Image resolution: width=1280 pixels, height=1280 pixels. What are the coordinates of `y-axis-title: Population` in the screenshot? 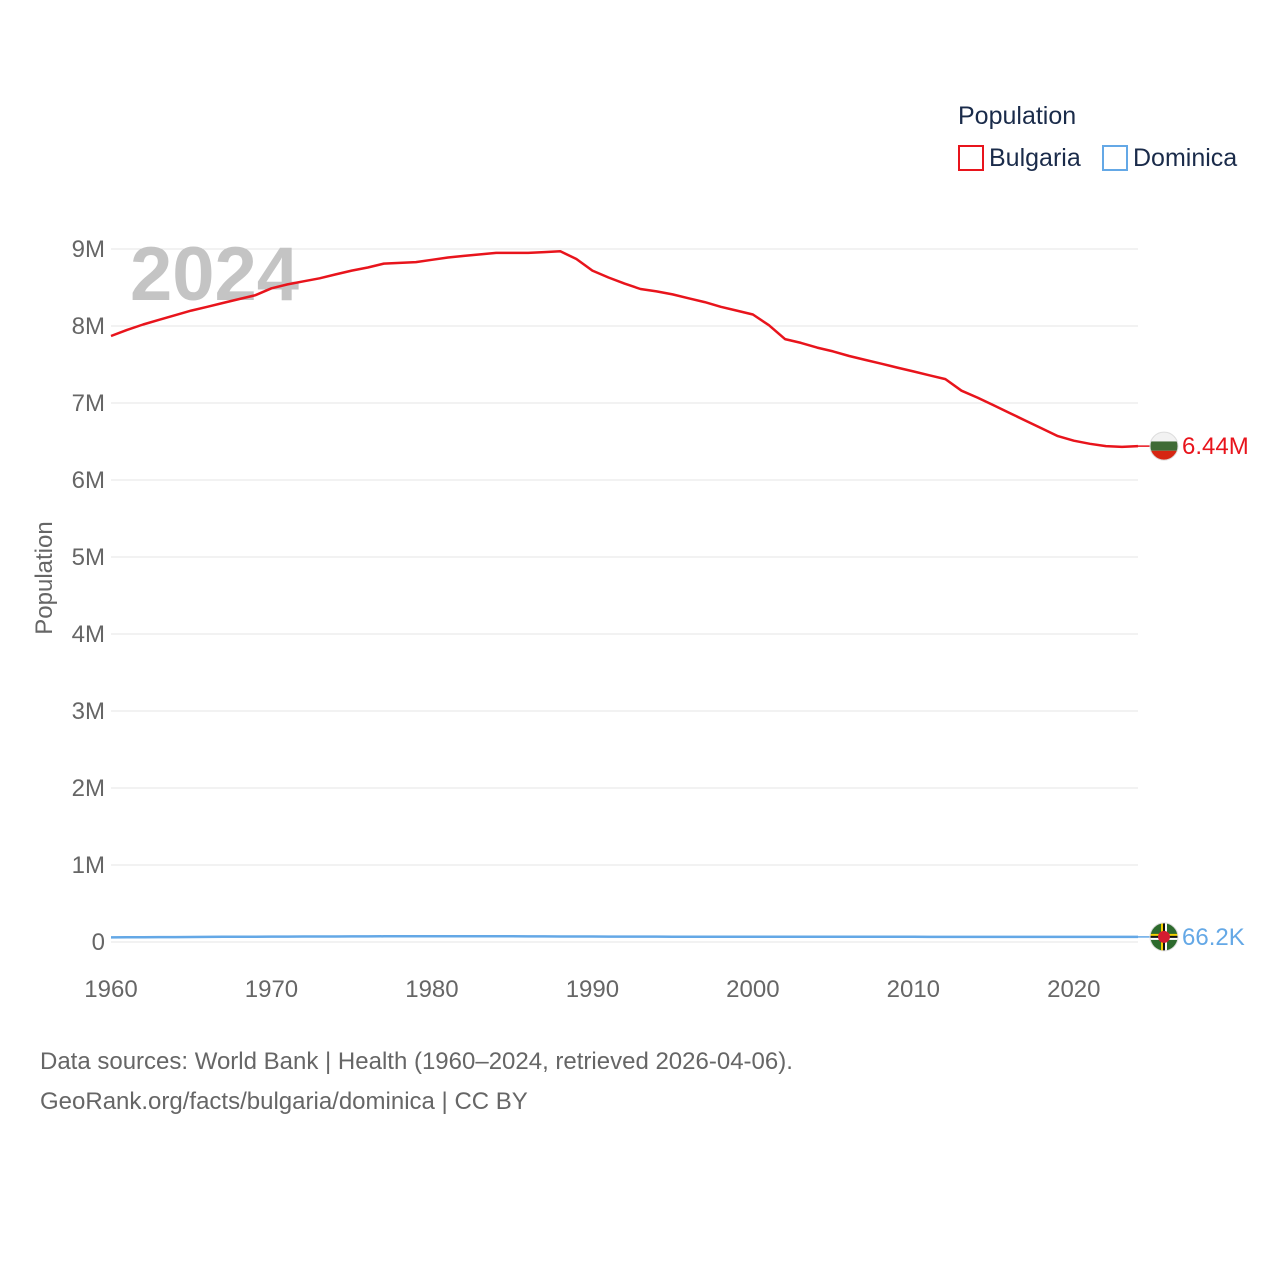 It's located at (44, 577).